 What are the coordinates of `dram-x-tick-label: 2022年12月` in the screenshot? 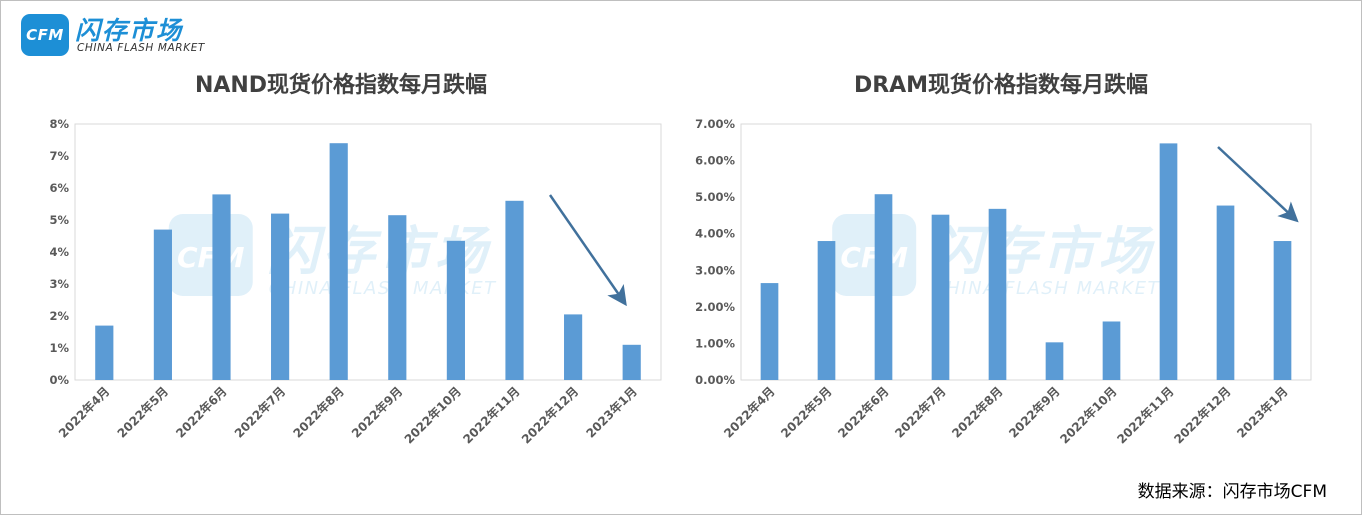 It's located at (1202, 415).